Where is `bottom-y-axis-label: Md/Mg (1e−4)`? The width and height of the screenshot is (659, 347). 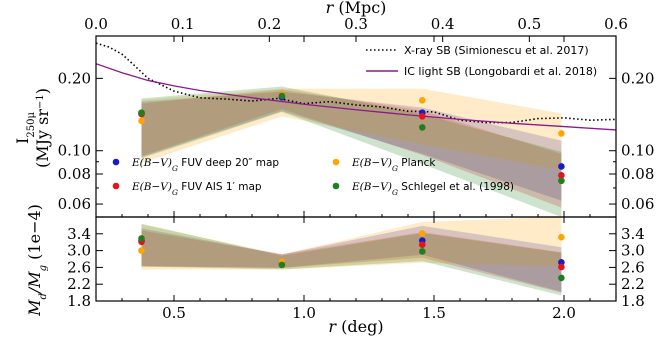 bottom-y-axis-label: Md/Mg (1e−4) is located at coordinates (37, 260).